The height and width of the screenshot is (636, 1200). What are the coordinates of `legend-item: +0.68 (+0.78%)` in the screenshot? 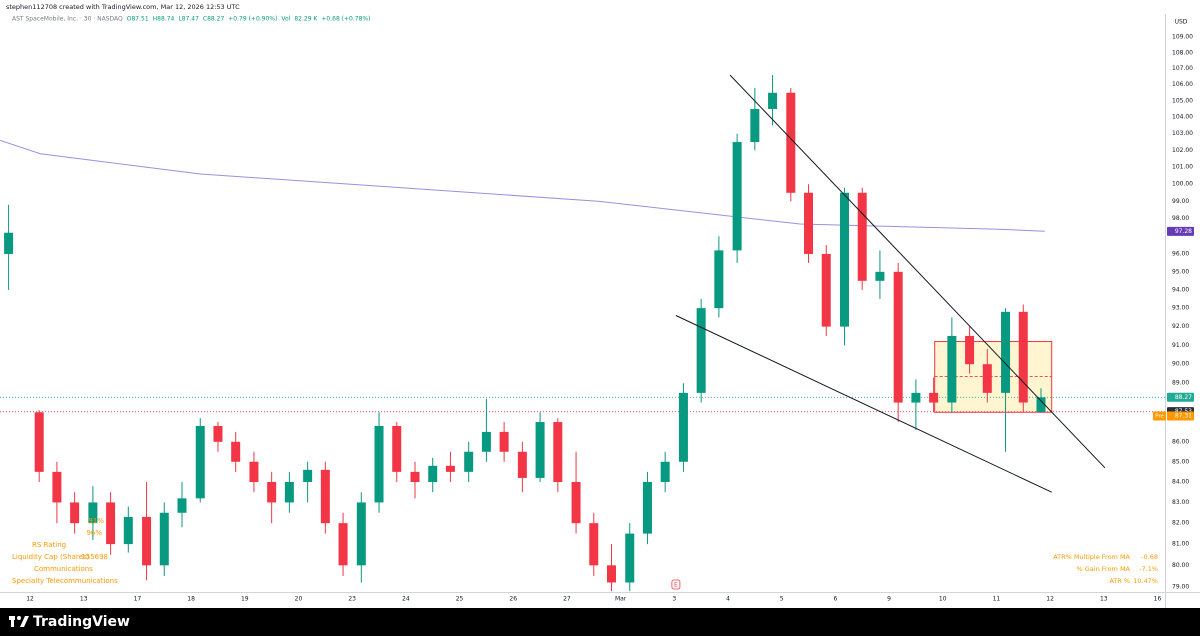 It's located at (345, 19).